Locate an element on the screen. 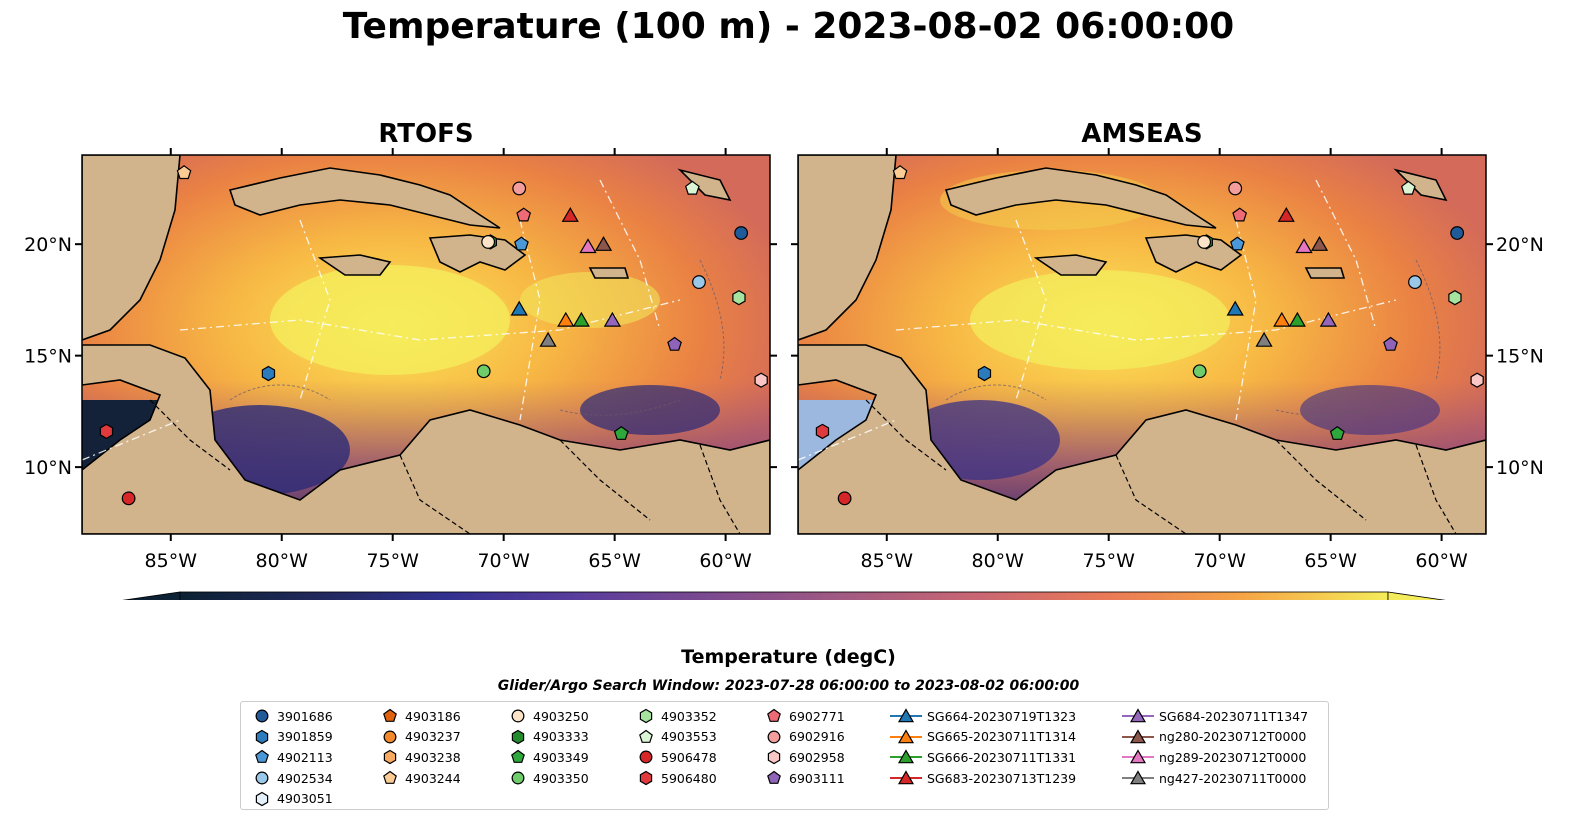 This screenshot has width=1577, height=826. platform-marker-SG665-20230711T1314 is located at coordinates (1282, 319).